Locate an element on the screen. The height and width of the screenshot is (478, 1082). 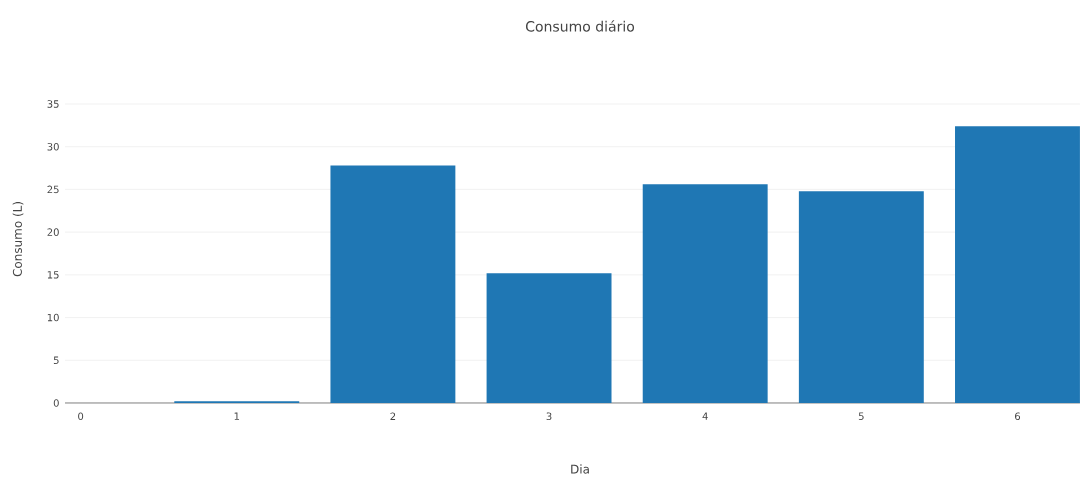
x-tick-label: 1 is located at coordinates (237, 416).